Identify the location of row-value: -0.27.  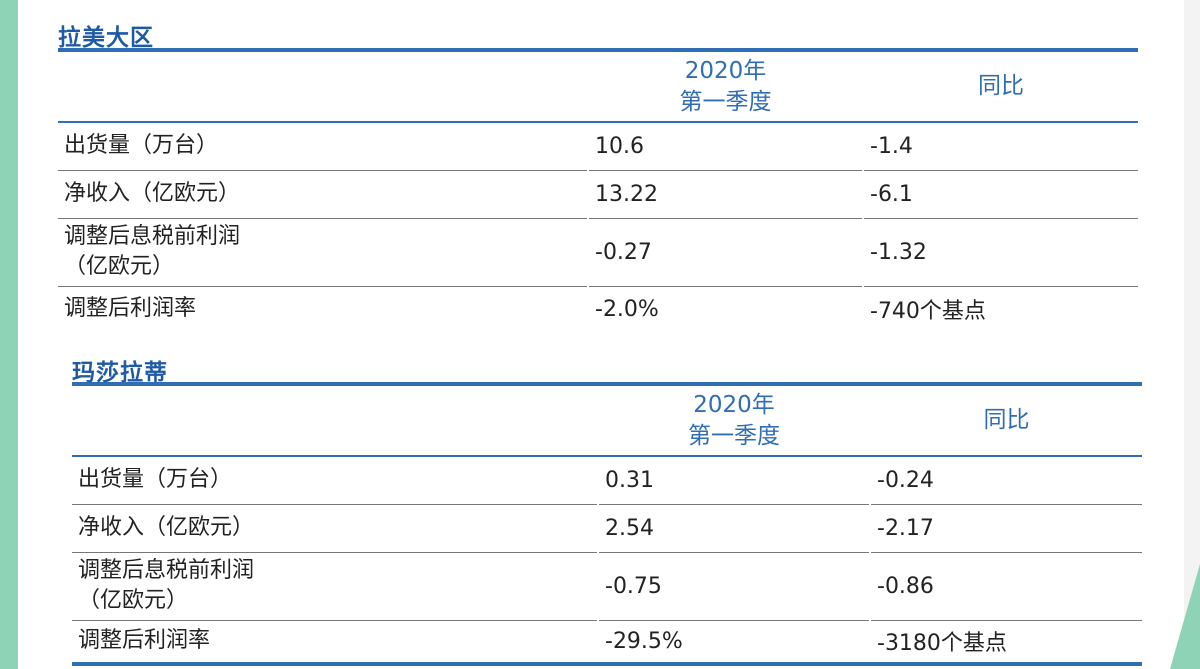
(725, 252).